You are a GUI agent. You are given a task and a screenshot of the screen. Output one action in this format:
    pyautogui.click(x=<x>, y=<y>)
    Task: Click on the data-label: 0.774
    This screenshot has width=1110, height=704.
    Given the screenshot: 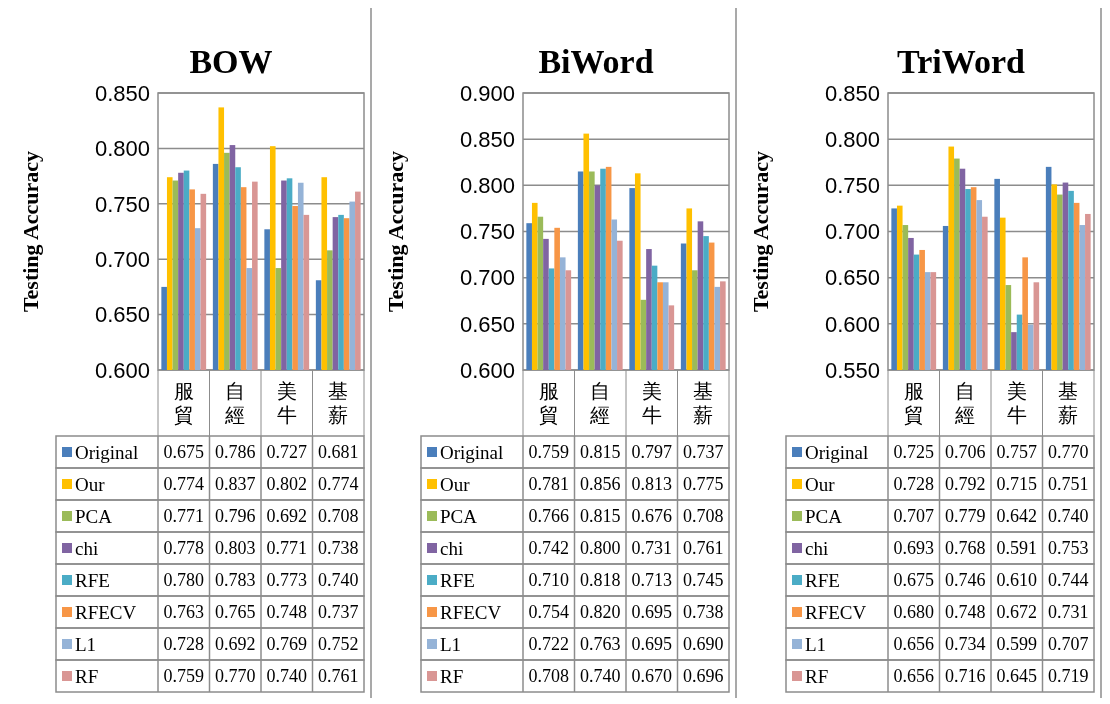 What is the action you would take?
    pyautogui.click(x=183, y=484)
    